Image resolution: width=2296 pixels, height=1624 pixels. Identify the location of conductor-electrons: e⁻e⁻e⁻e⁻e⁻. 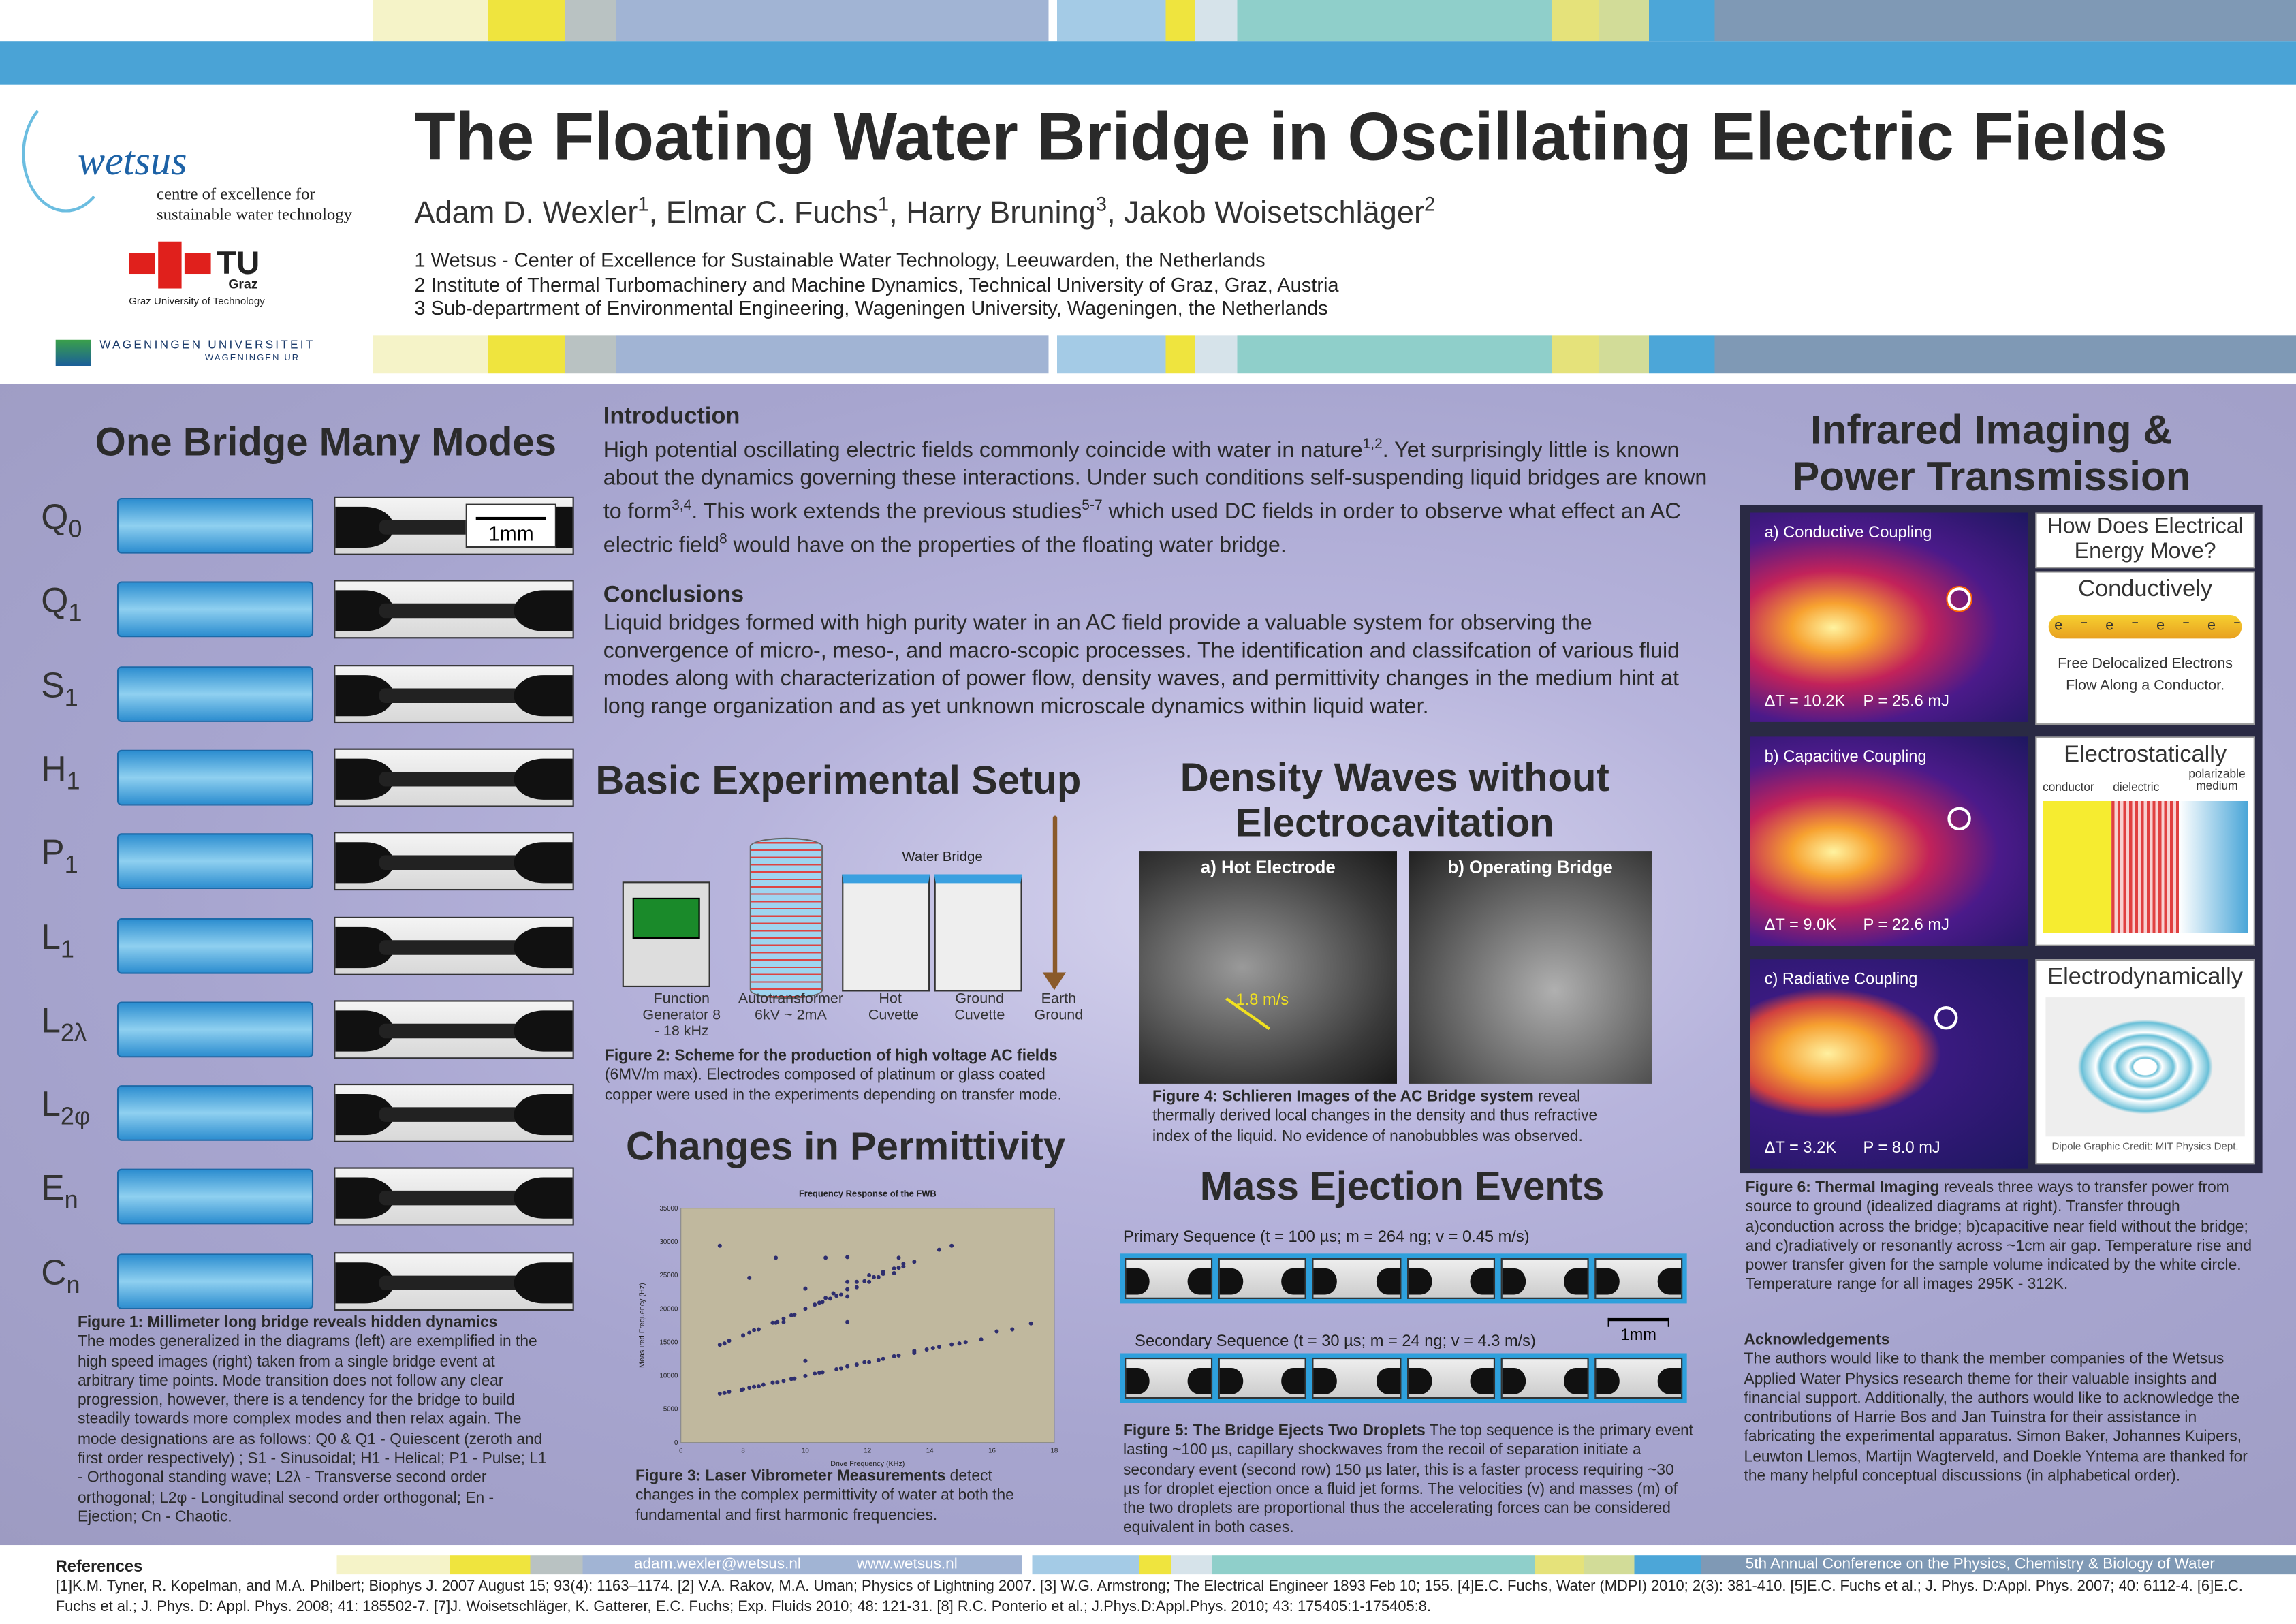
(2145, 626).